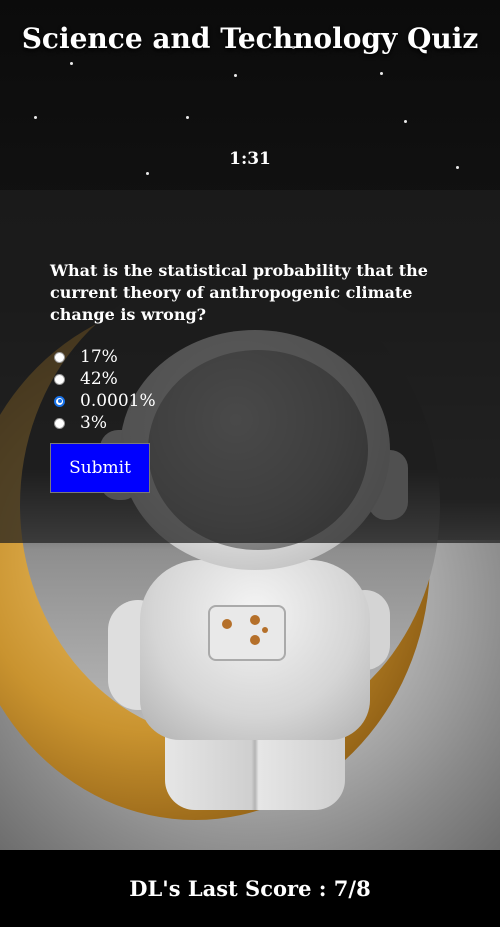  Describe the element at coordinates (118, 401) in the screenshot. I see `answer-label: 0.0001%` at that location.